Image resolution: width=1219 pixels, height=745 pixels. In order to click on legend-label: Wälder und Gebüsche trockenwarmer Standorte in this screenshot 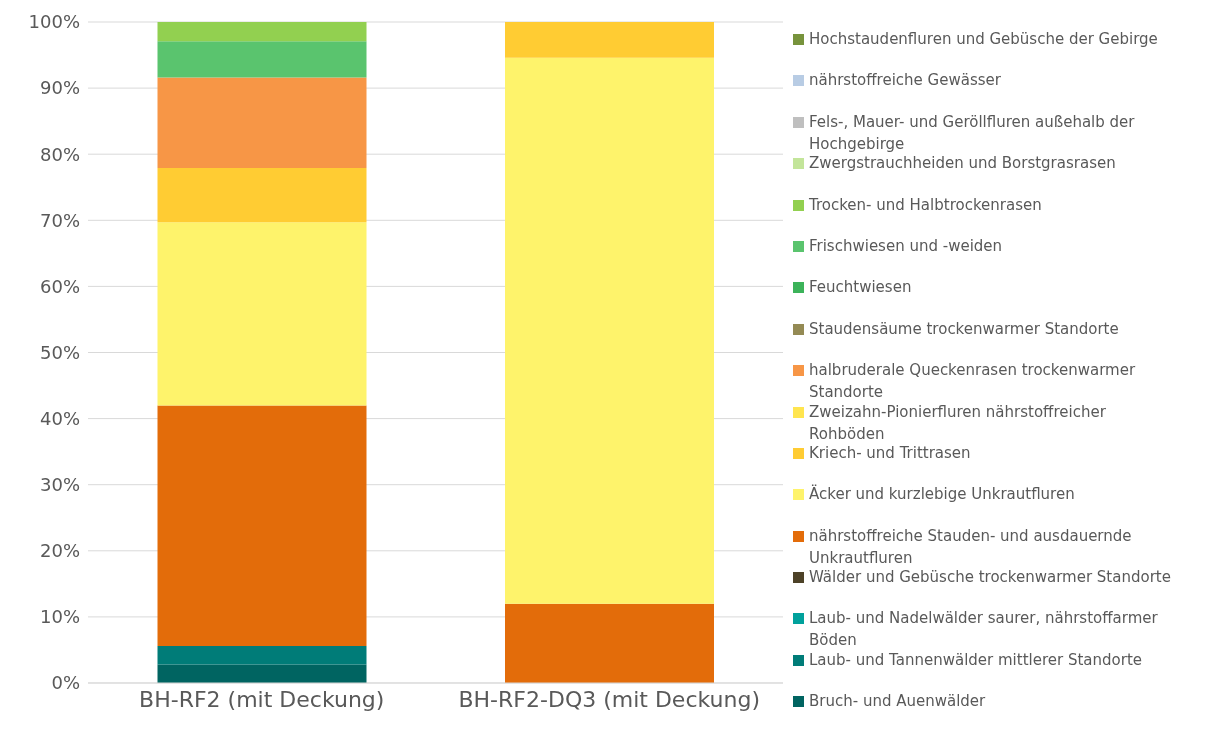, I will do `click(990, 578)`.